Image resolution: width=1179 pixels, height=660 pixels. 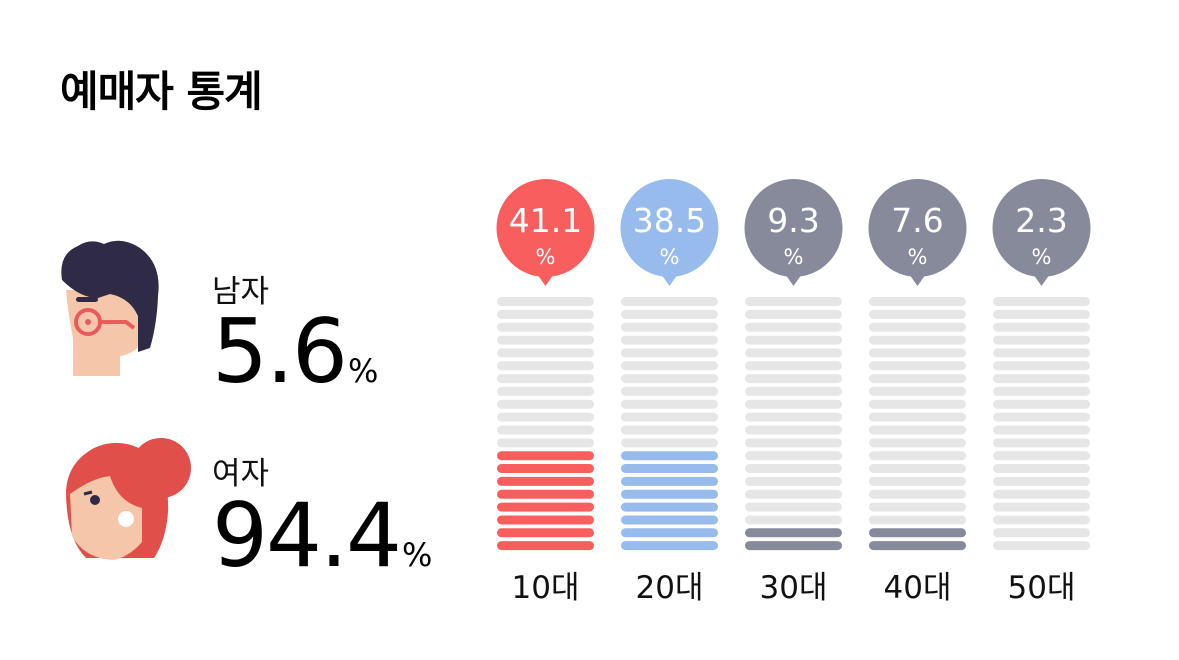 What do you see at coordinates (110, 308) in the screenshot?
I see `male-avatar-icon` at bounding box center [110, 308].